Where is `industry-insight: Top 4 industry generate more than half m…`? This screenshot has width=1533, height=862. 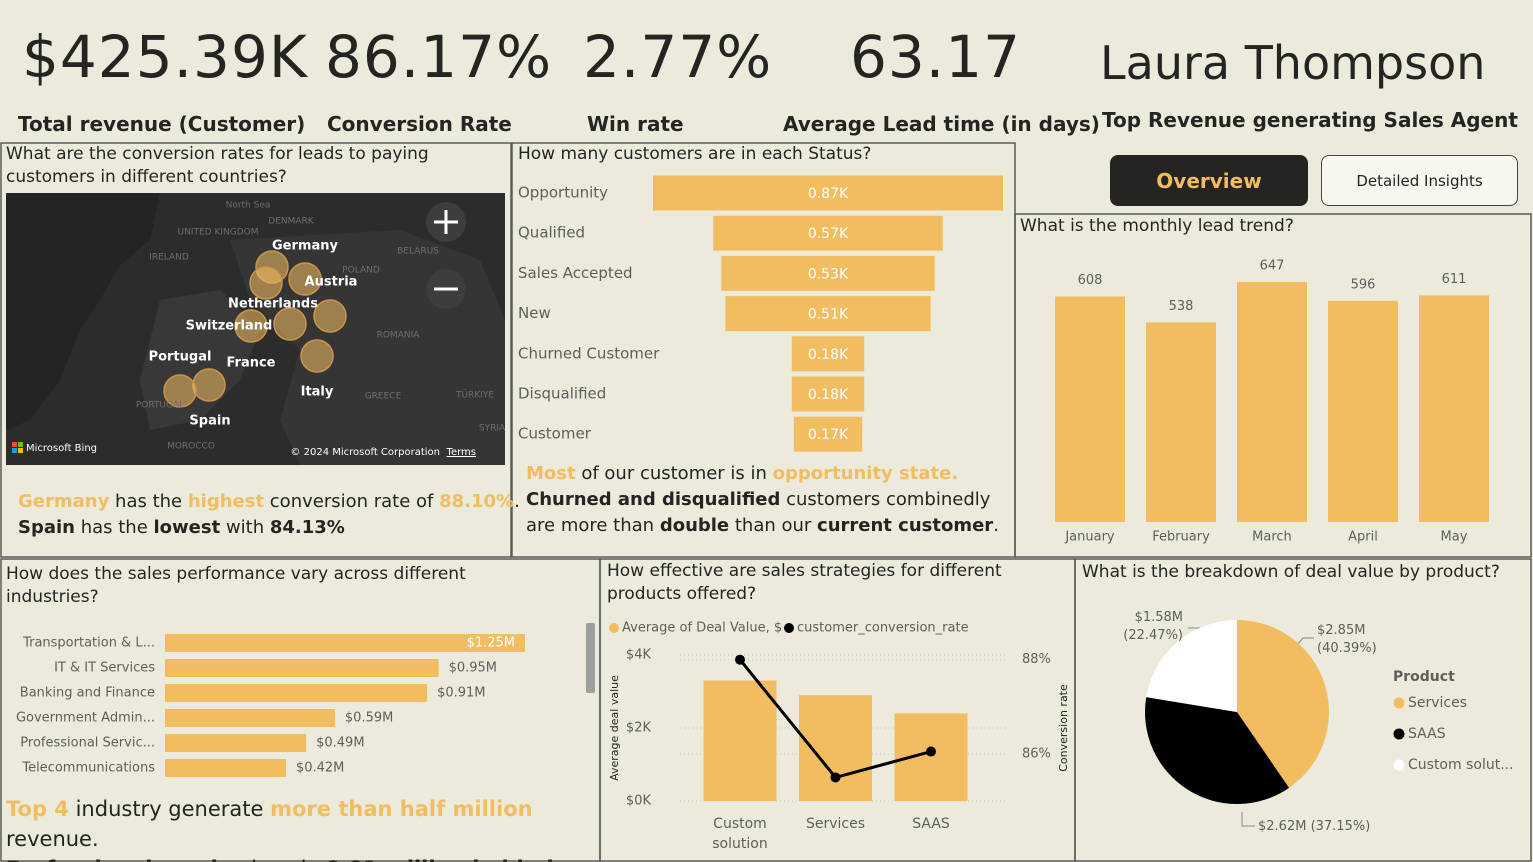 industry-insight: Top 4 industry generate more than half m… is located at coordinates (301, 828).